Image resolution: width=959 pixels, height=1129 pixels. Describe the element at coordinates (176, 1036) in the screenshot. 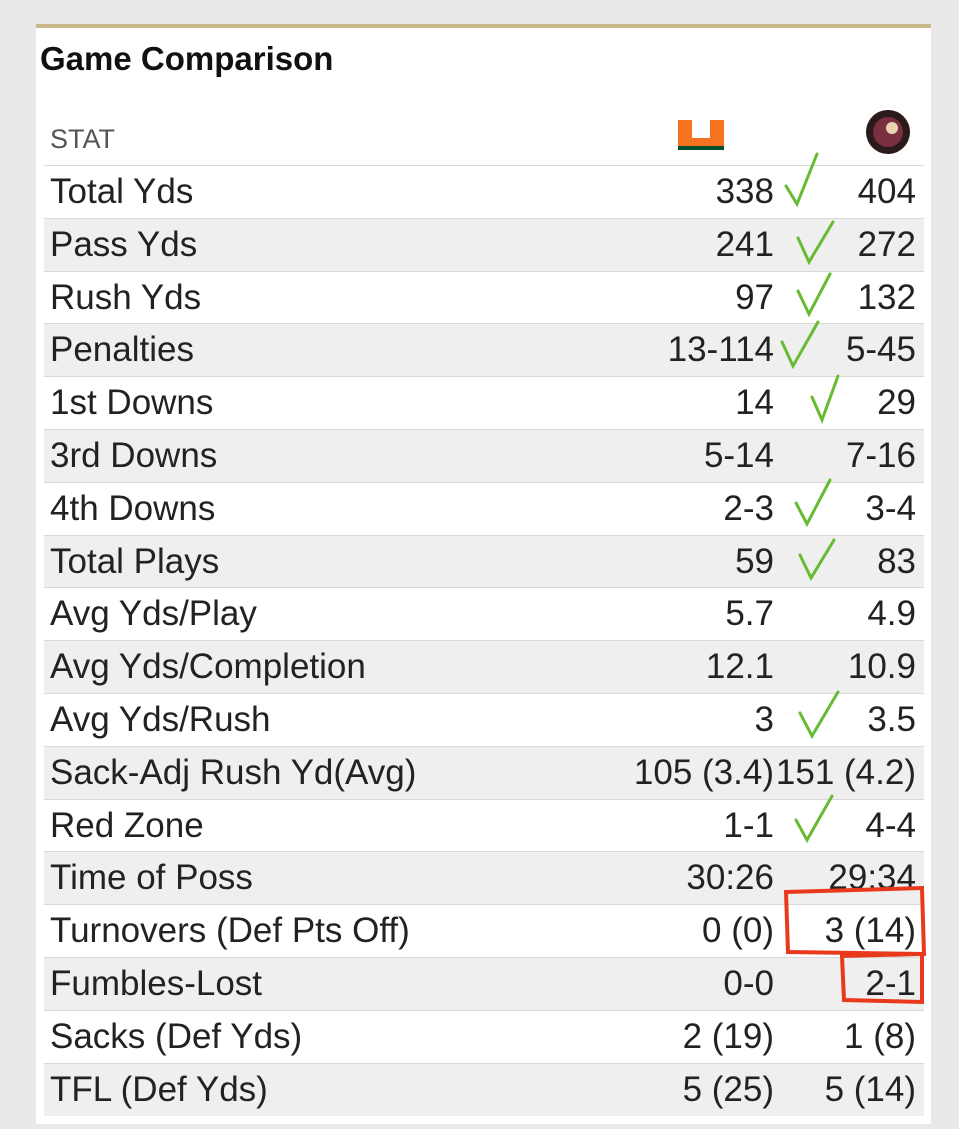

I see `stat-name: Sacks (Def Yds)` at that location.